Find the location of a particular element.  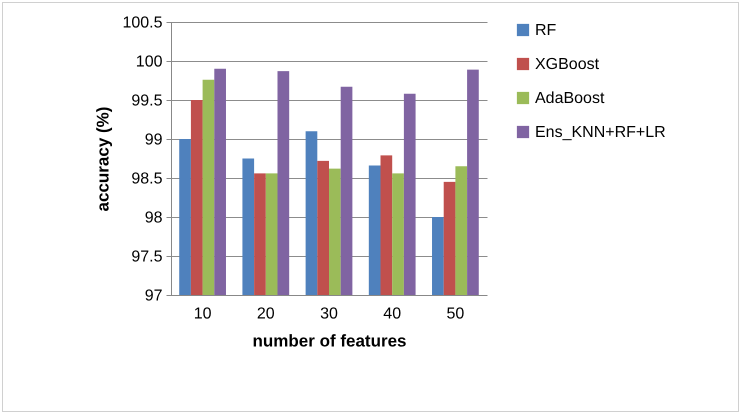

y-tick-label: 98 is located at coordinates (153, 218).